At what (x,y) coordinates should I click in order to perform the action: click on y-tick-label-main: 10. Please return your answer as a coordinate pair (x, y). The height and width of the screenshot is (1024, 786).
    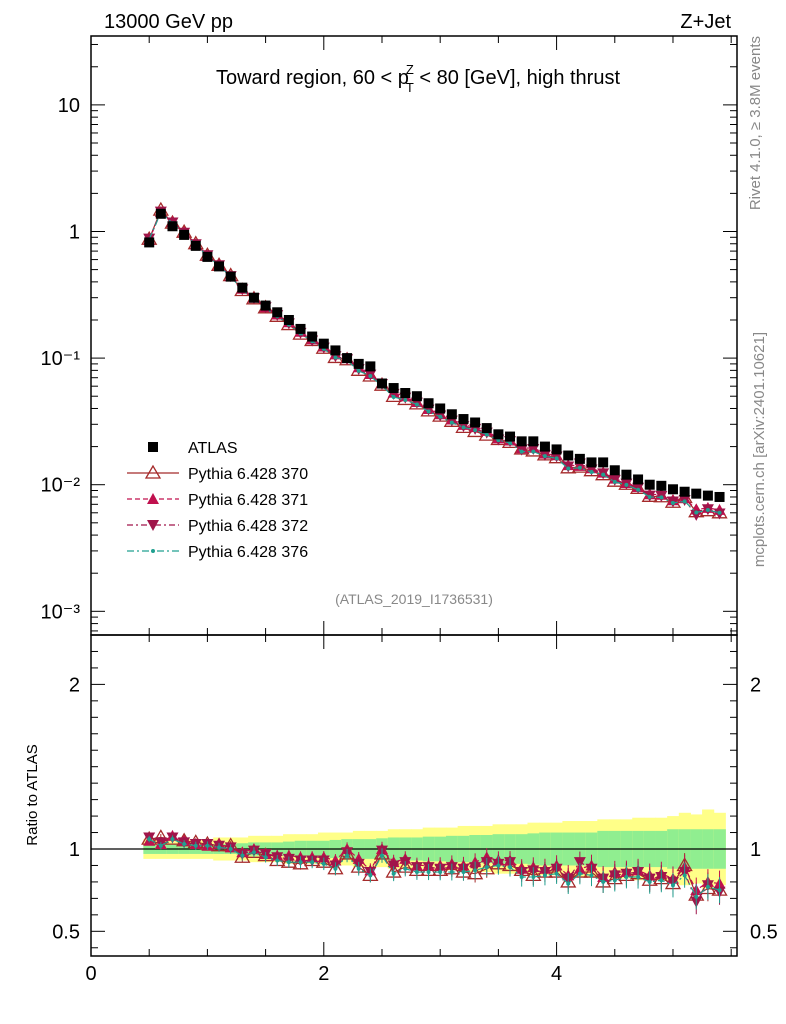
    Looking at the image, I should click on (69, 106).